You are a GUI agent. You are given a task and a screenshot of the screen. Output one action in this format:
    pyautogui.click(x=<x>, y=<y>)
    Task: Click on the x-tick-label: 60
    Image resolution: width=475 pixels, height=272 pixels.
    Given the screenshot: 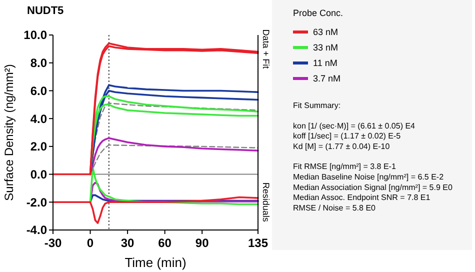 What is the action you would take?
    pyautogui.click(x=165, y=243)
    